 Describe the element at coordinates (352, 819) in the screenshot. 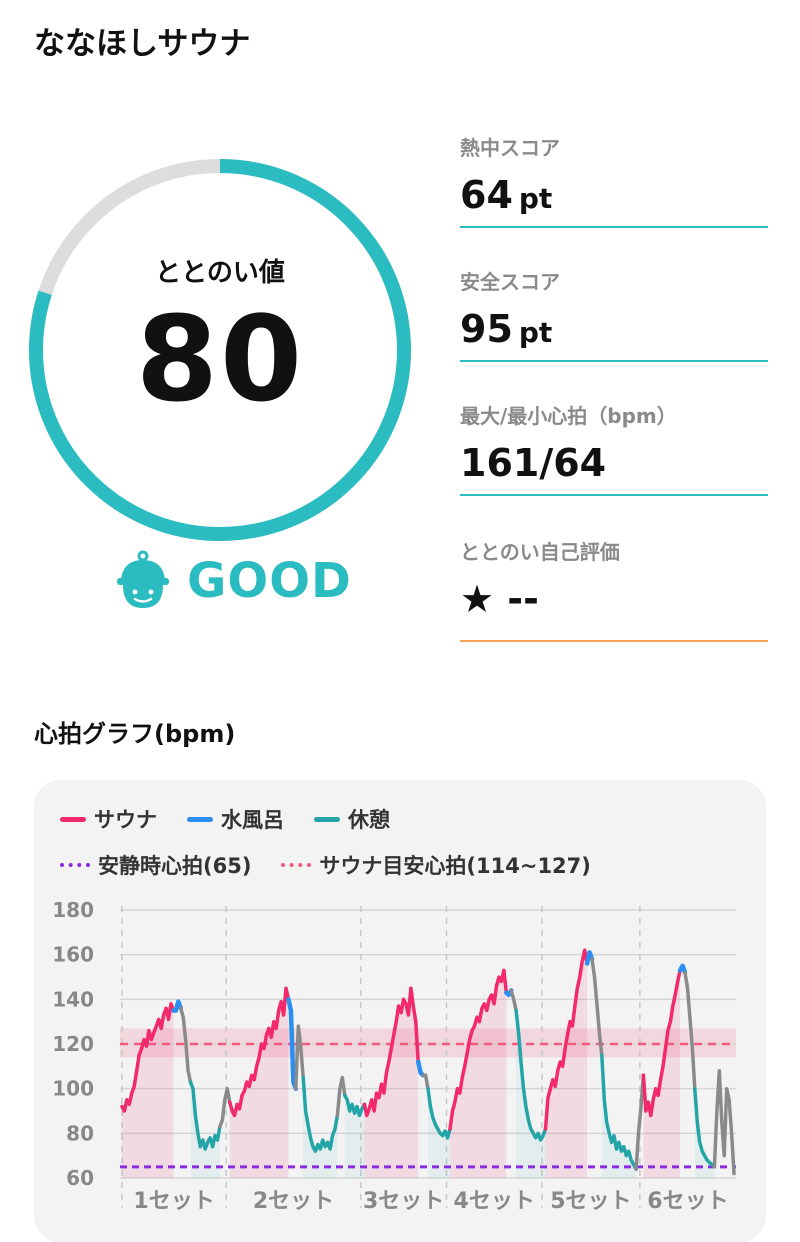

I see `legend-rest: 休憩` at that location.